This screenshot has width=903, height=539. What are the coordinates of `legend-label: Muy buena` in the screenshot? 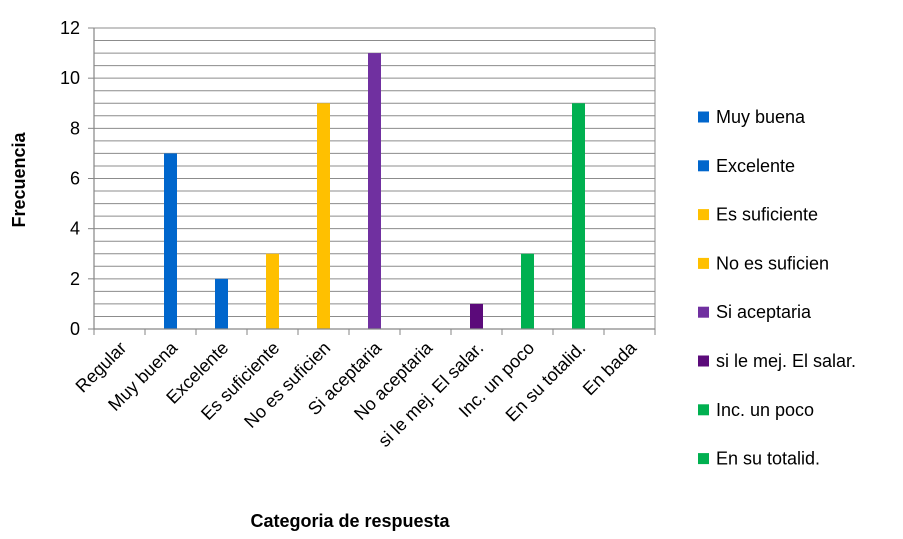 It's located at (761, 117).